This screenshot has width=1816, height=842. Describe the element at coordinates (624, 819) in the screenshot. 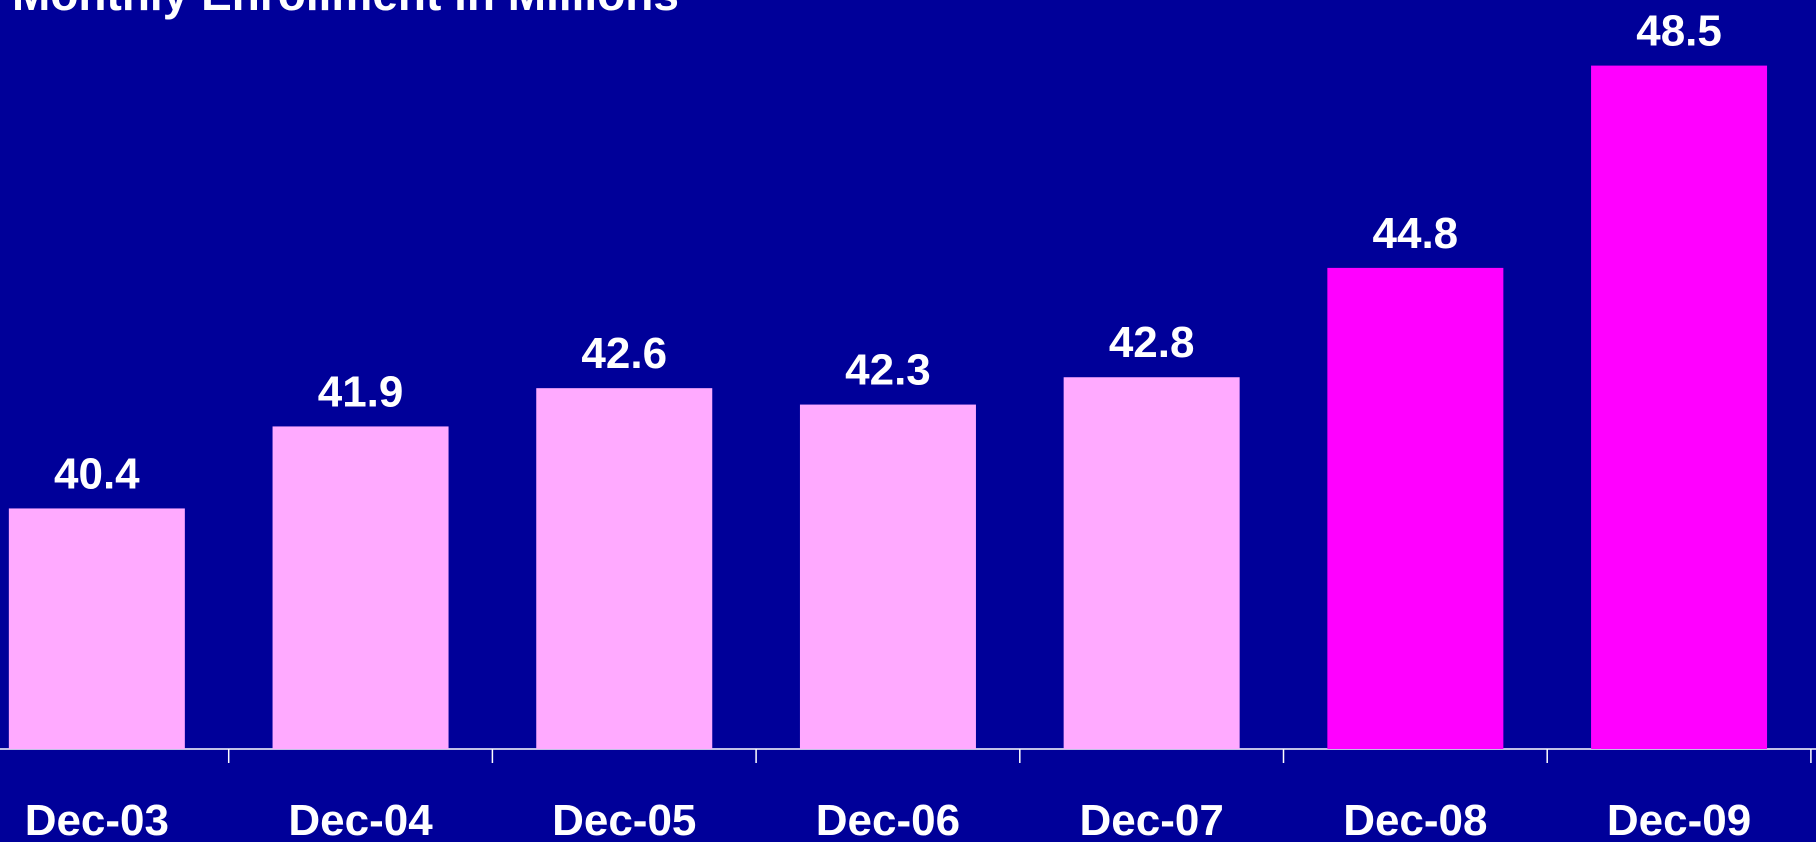

I see `x-tick-label: Dec-05` at that location.